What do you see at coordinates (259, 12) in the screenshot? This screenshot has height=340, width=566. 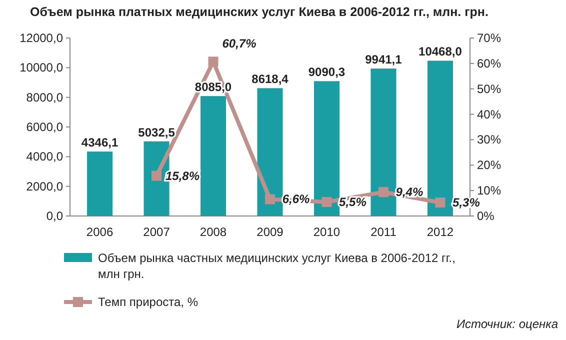 I see `chart-title: Объем рынка платных медицинских услуг Киева в 2006-2012 гг., млн. грн.` at bounding box center [259, 12].